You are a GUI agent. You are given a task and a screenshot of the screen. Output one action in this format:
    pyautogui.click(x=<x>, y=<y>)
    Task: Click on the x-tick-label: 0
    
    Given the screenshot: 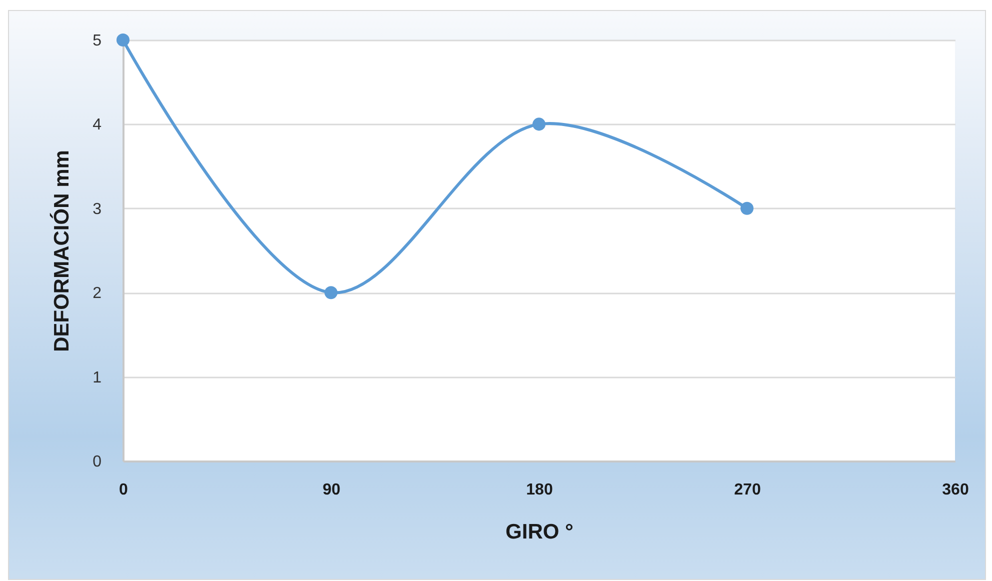 What is the action you would take?
    pyautogui.click(x=123, y=490)
    